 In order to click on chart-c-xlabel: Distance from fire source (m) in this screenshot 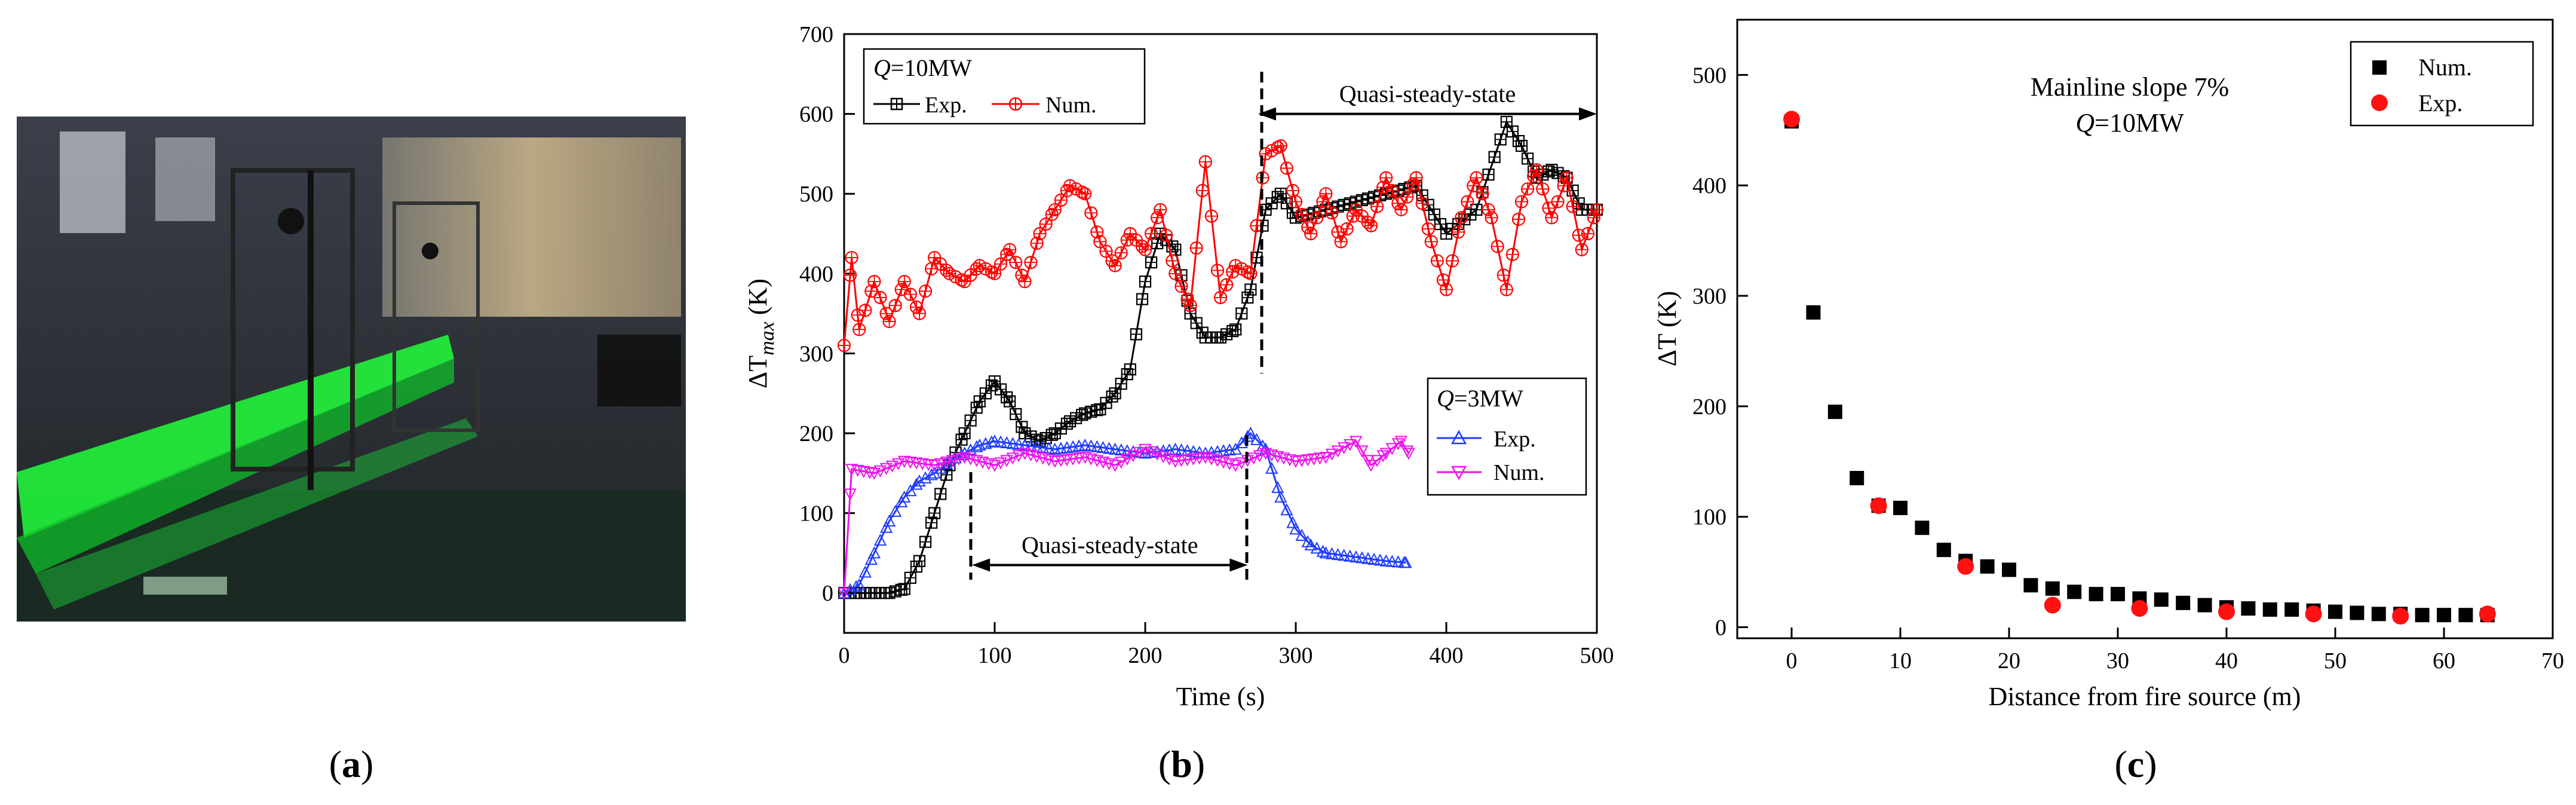, I will do `click(2145, 696)`.